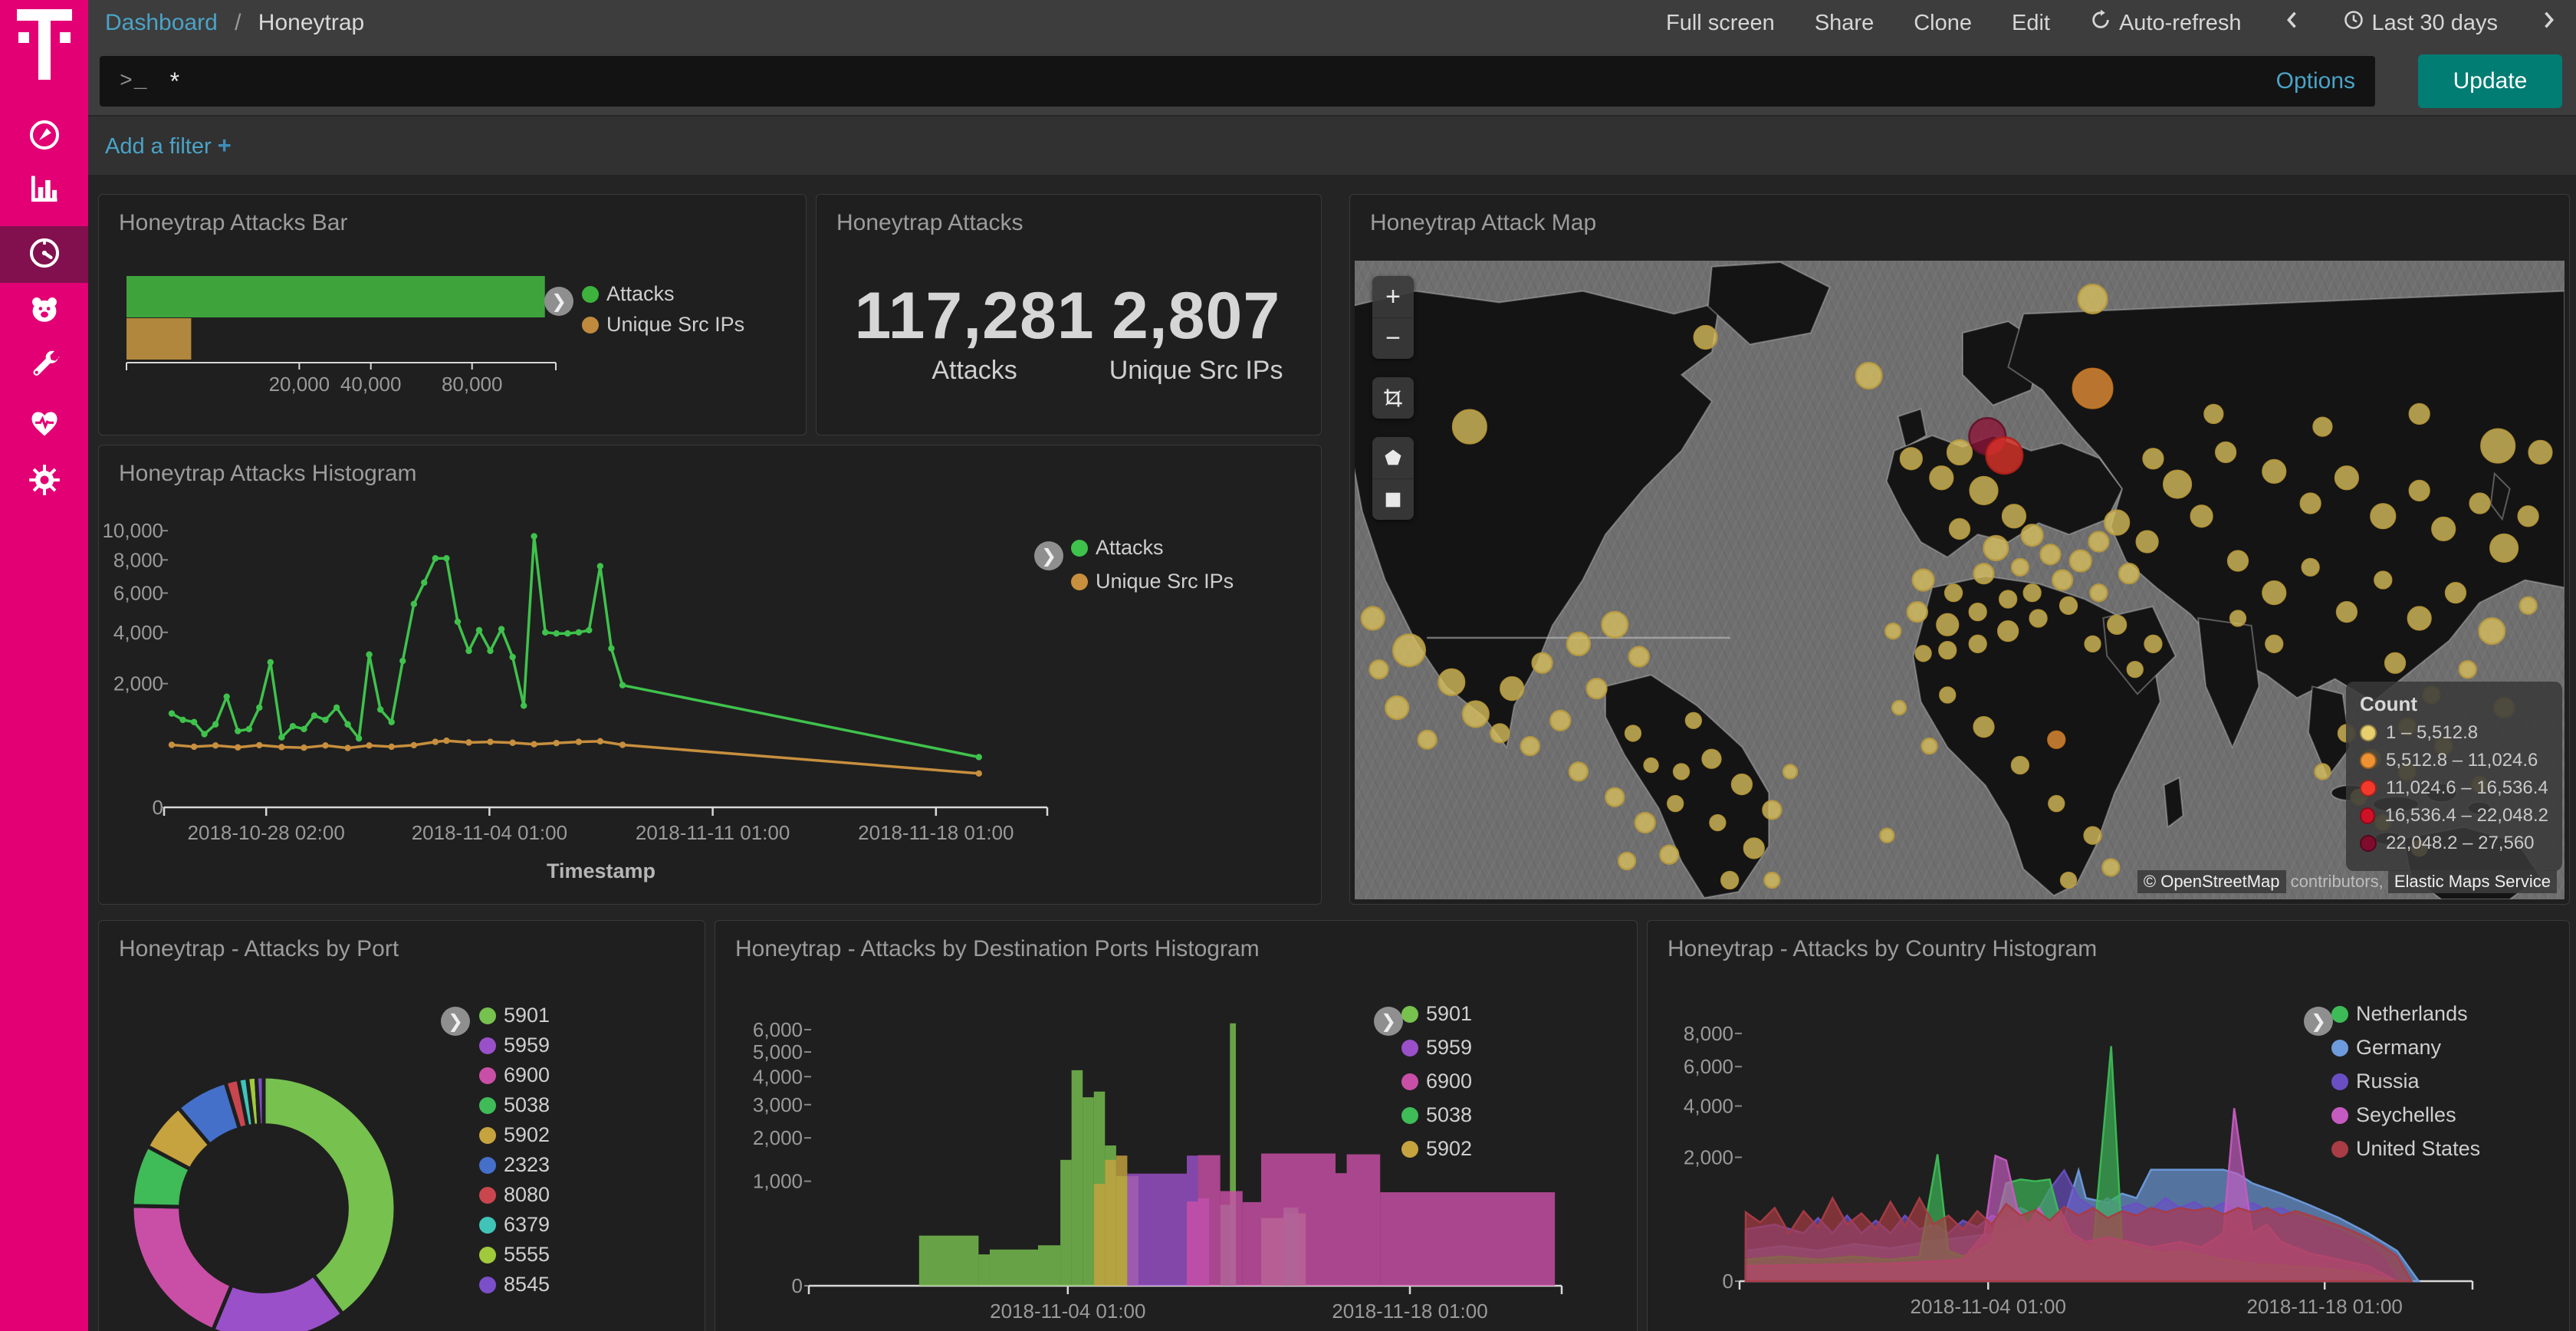 This screenshot has height=1331, width=2576. I want to click on bar-chart-icon, so click(44, 190).